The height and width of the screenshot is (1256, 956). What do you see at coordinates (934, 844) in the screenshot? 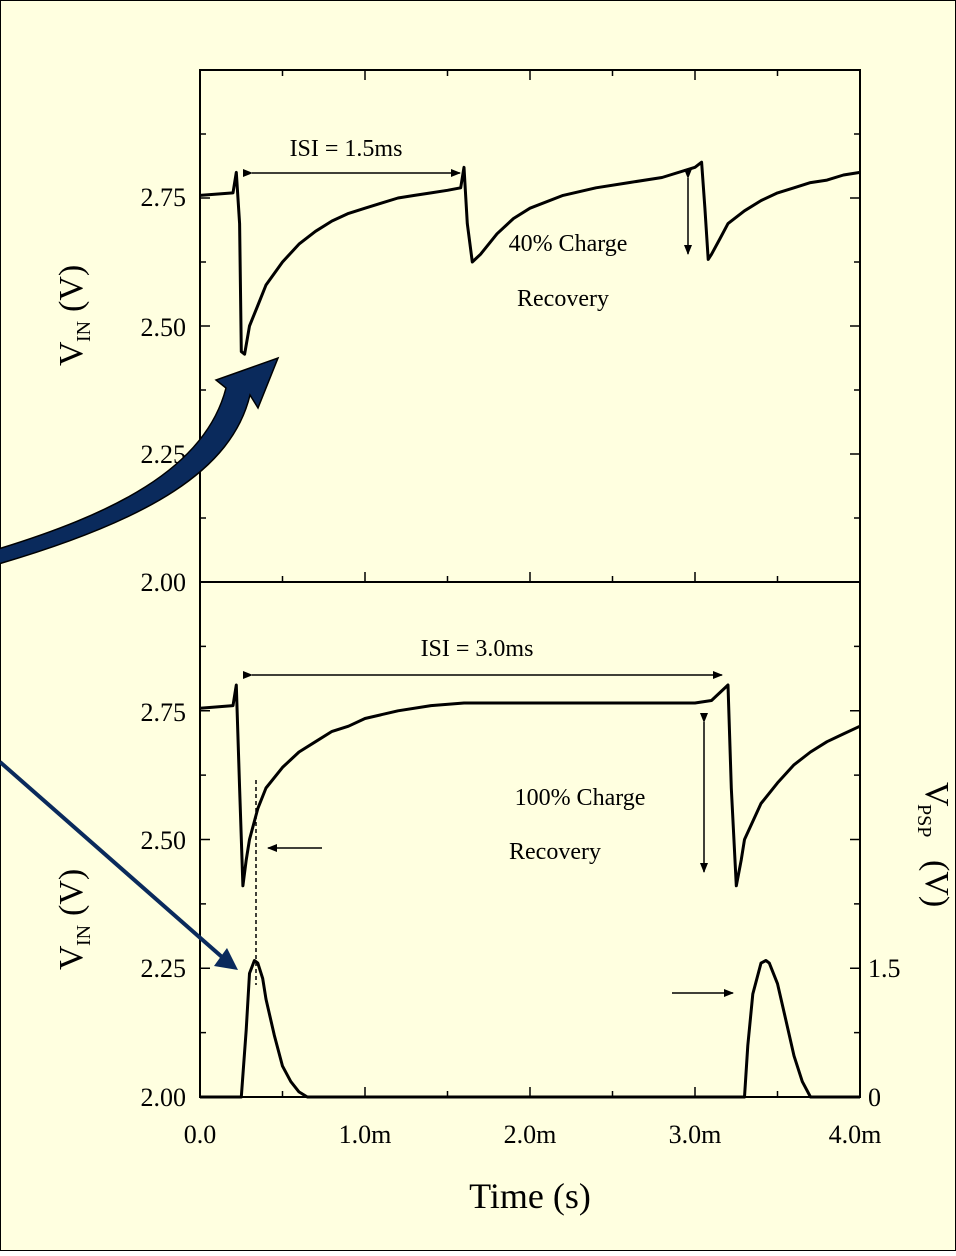
I see `right-y-axis-title: V PSP (V)` at bounding box center [934, 844].